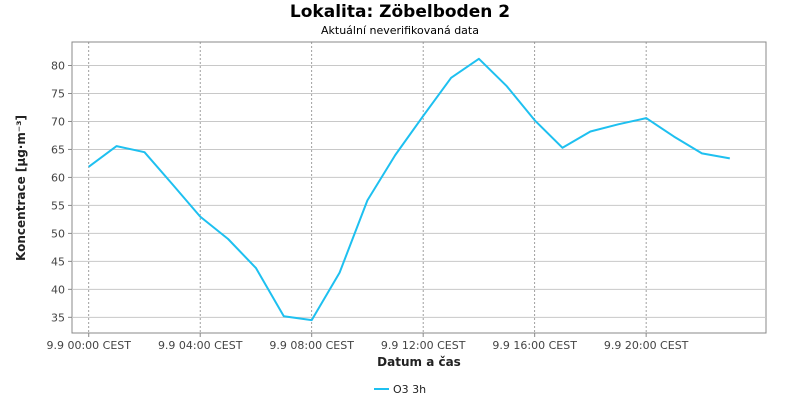  I want to click on y-tick-label: 75, so click(58, 93).